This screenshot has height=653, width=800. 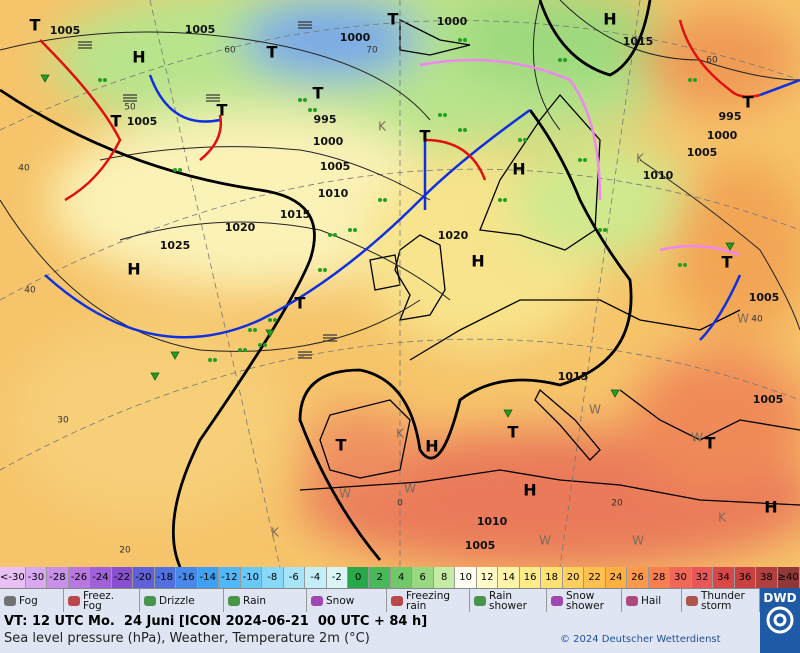 I want to click on scale-cell: 4, so click(x=401, y=577).